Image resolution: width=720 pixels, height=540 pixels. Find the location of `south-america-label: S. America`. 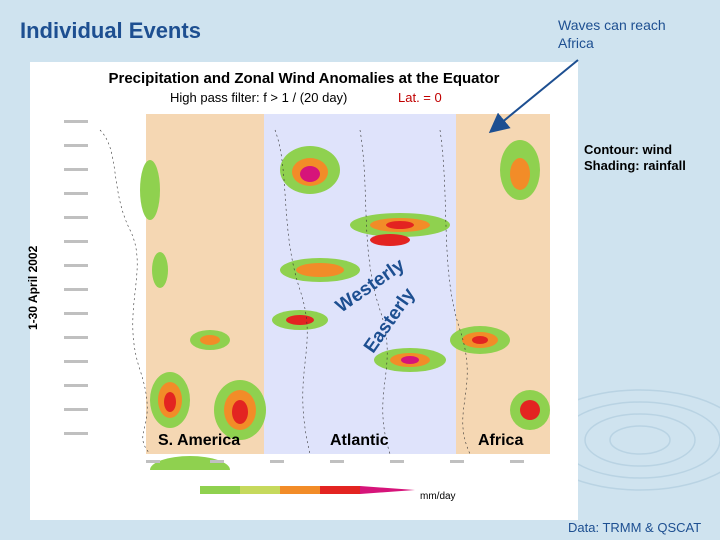

south-america-label: S. America is located at coordinates (199, 440).